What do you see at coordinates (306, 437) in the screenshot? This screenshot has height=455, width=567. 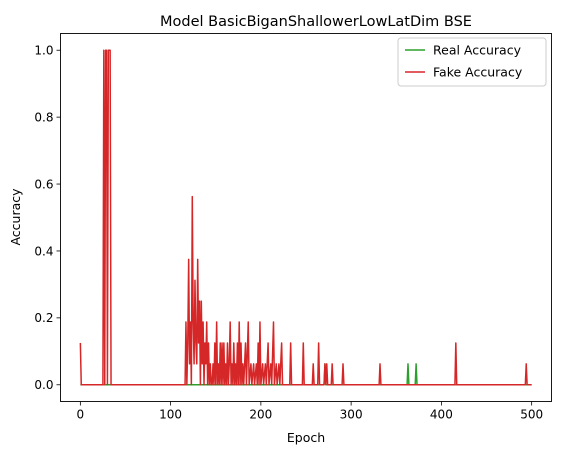 I see `x-axis-label: Epoch` at bounding box center [306, 437].